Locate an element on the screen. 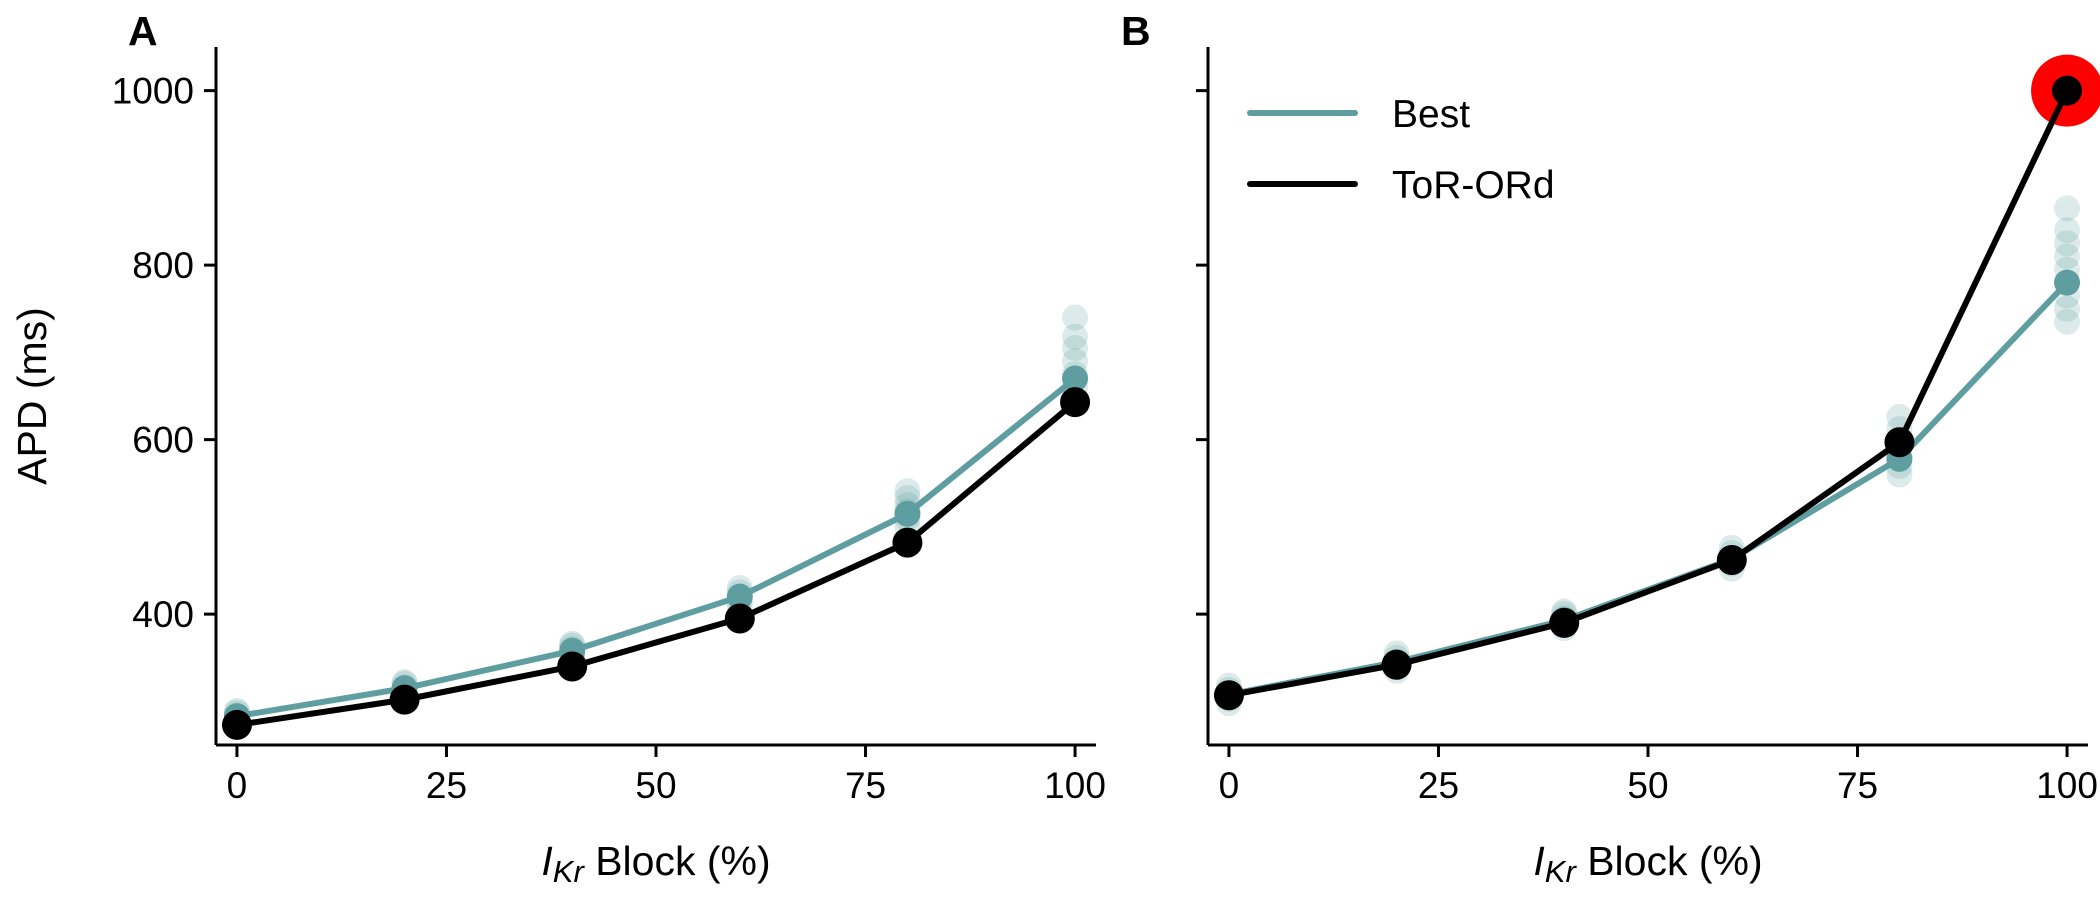  legend-label-best: Best is located at coordinates (1431, 114).